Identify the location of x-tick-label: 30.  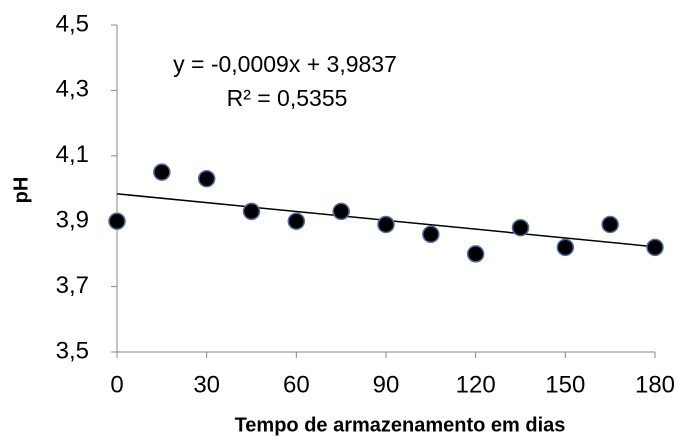
(206, 384).